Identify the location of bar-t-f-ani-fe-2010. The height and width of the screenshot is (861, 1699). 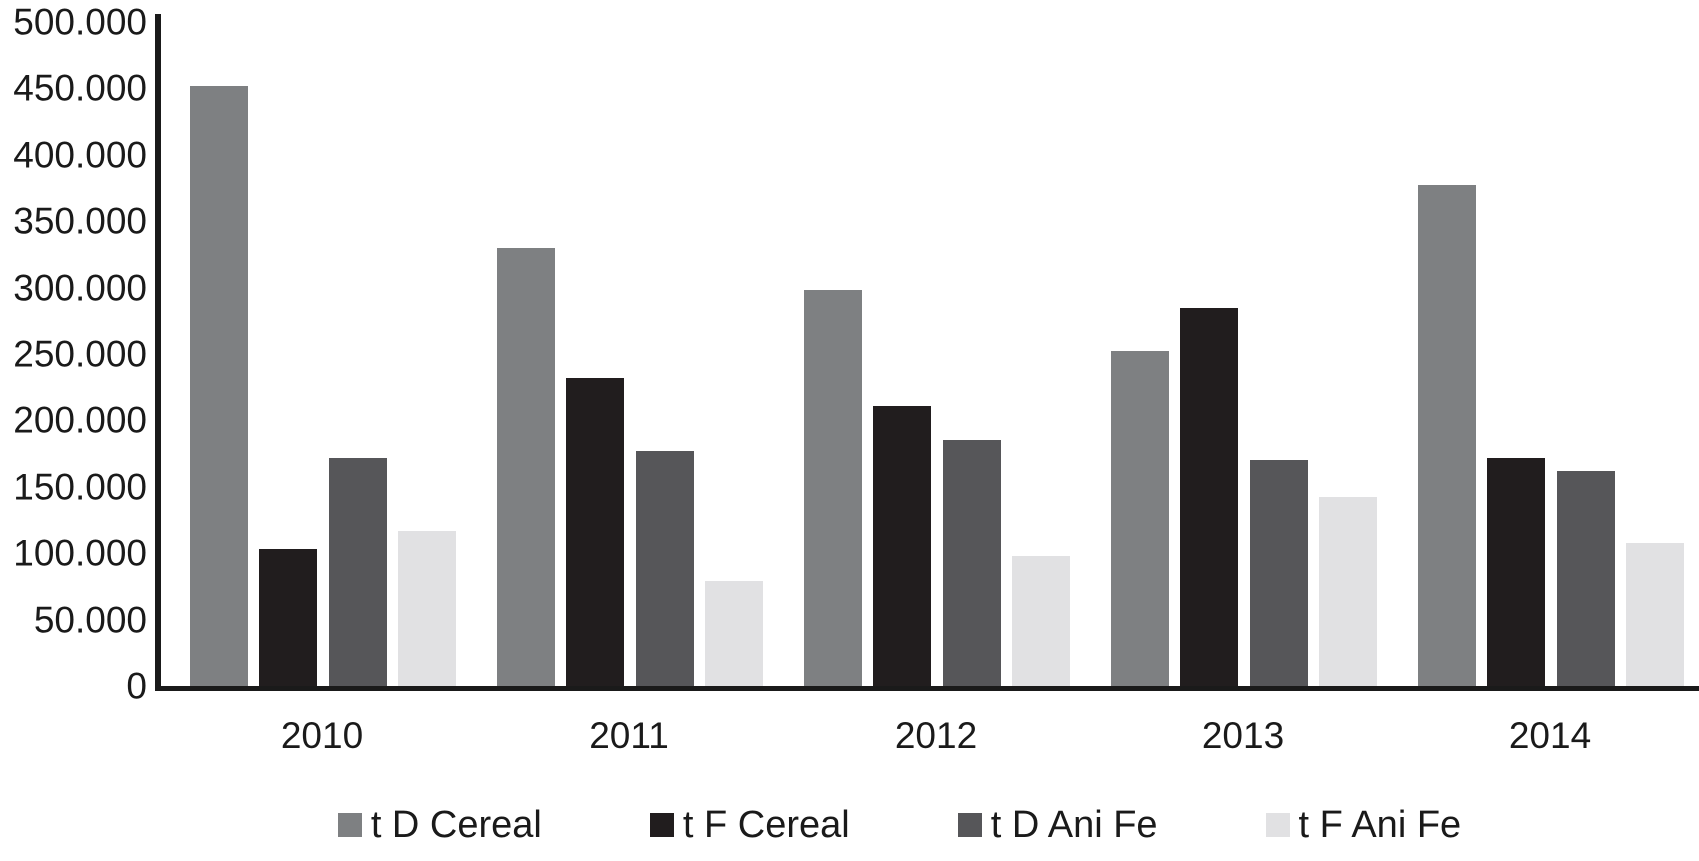
(426, 608).